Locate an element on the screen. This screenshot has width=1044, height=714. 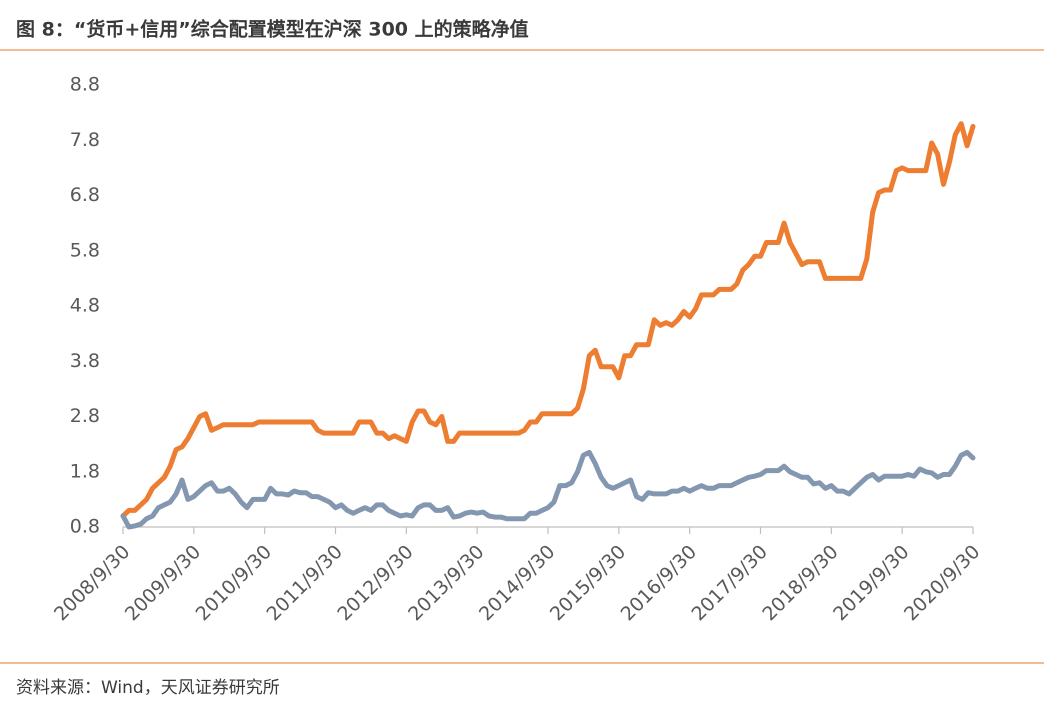
chart-title: 图 8：“货币+信用”综合配置模型在沪深 300 上的策略净值 is located at coordinates (272, 29).